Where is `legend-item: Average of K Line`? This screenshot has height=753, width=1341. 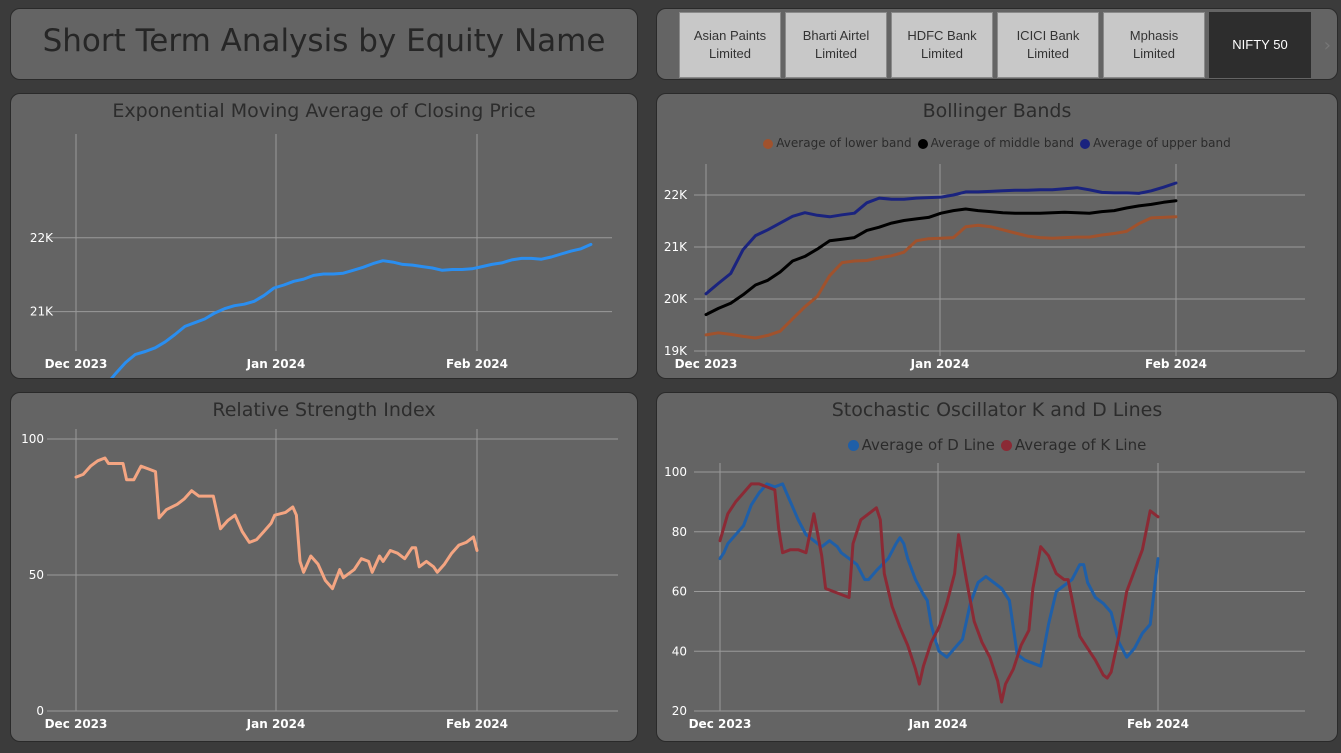
legend-item: Average of K Line is located at coordinates (1073, 445).